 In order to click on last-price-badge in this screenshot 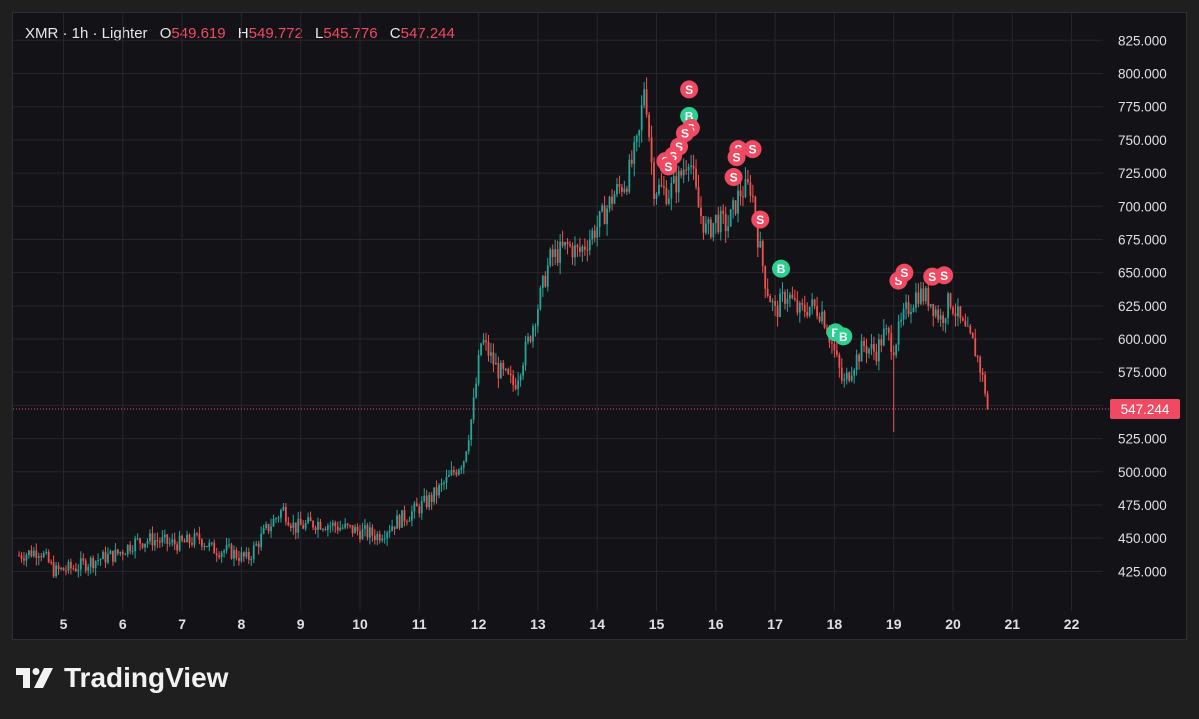, I will do `click(1145, 409)`.